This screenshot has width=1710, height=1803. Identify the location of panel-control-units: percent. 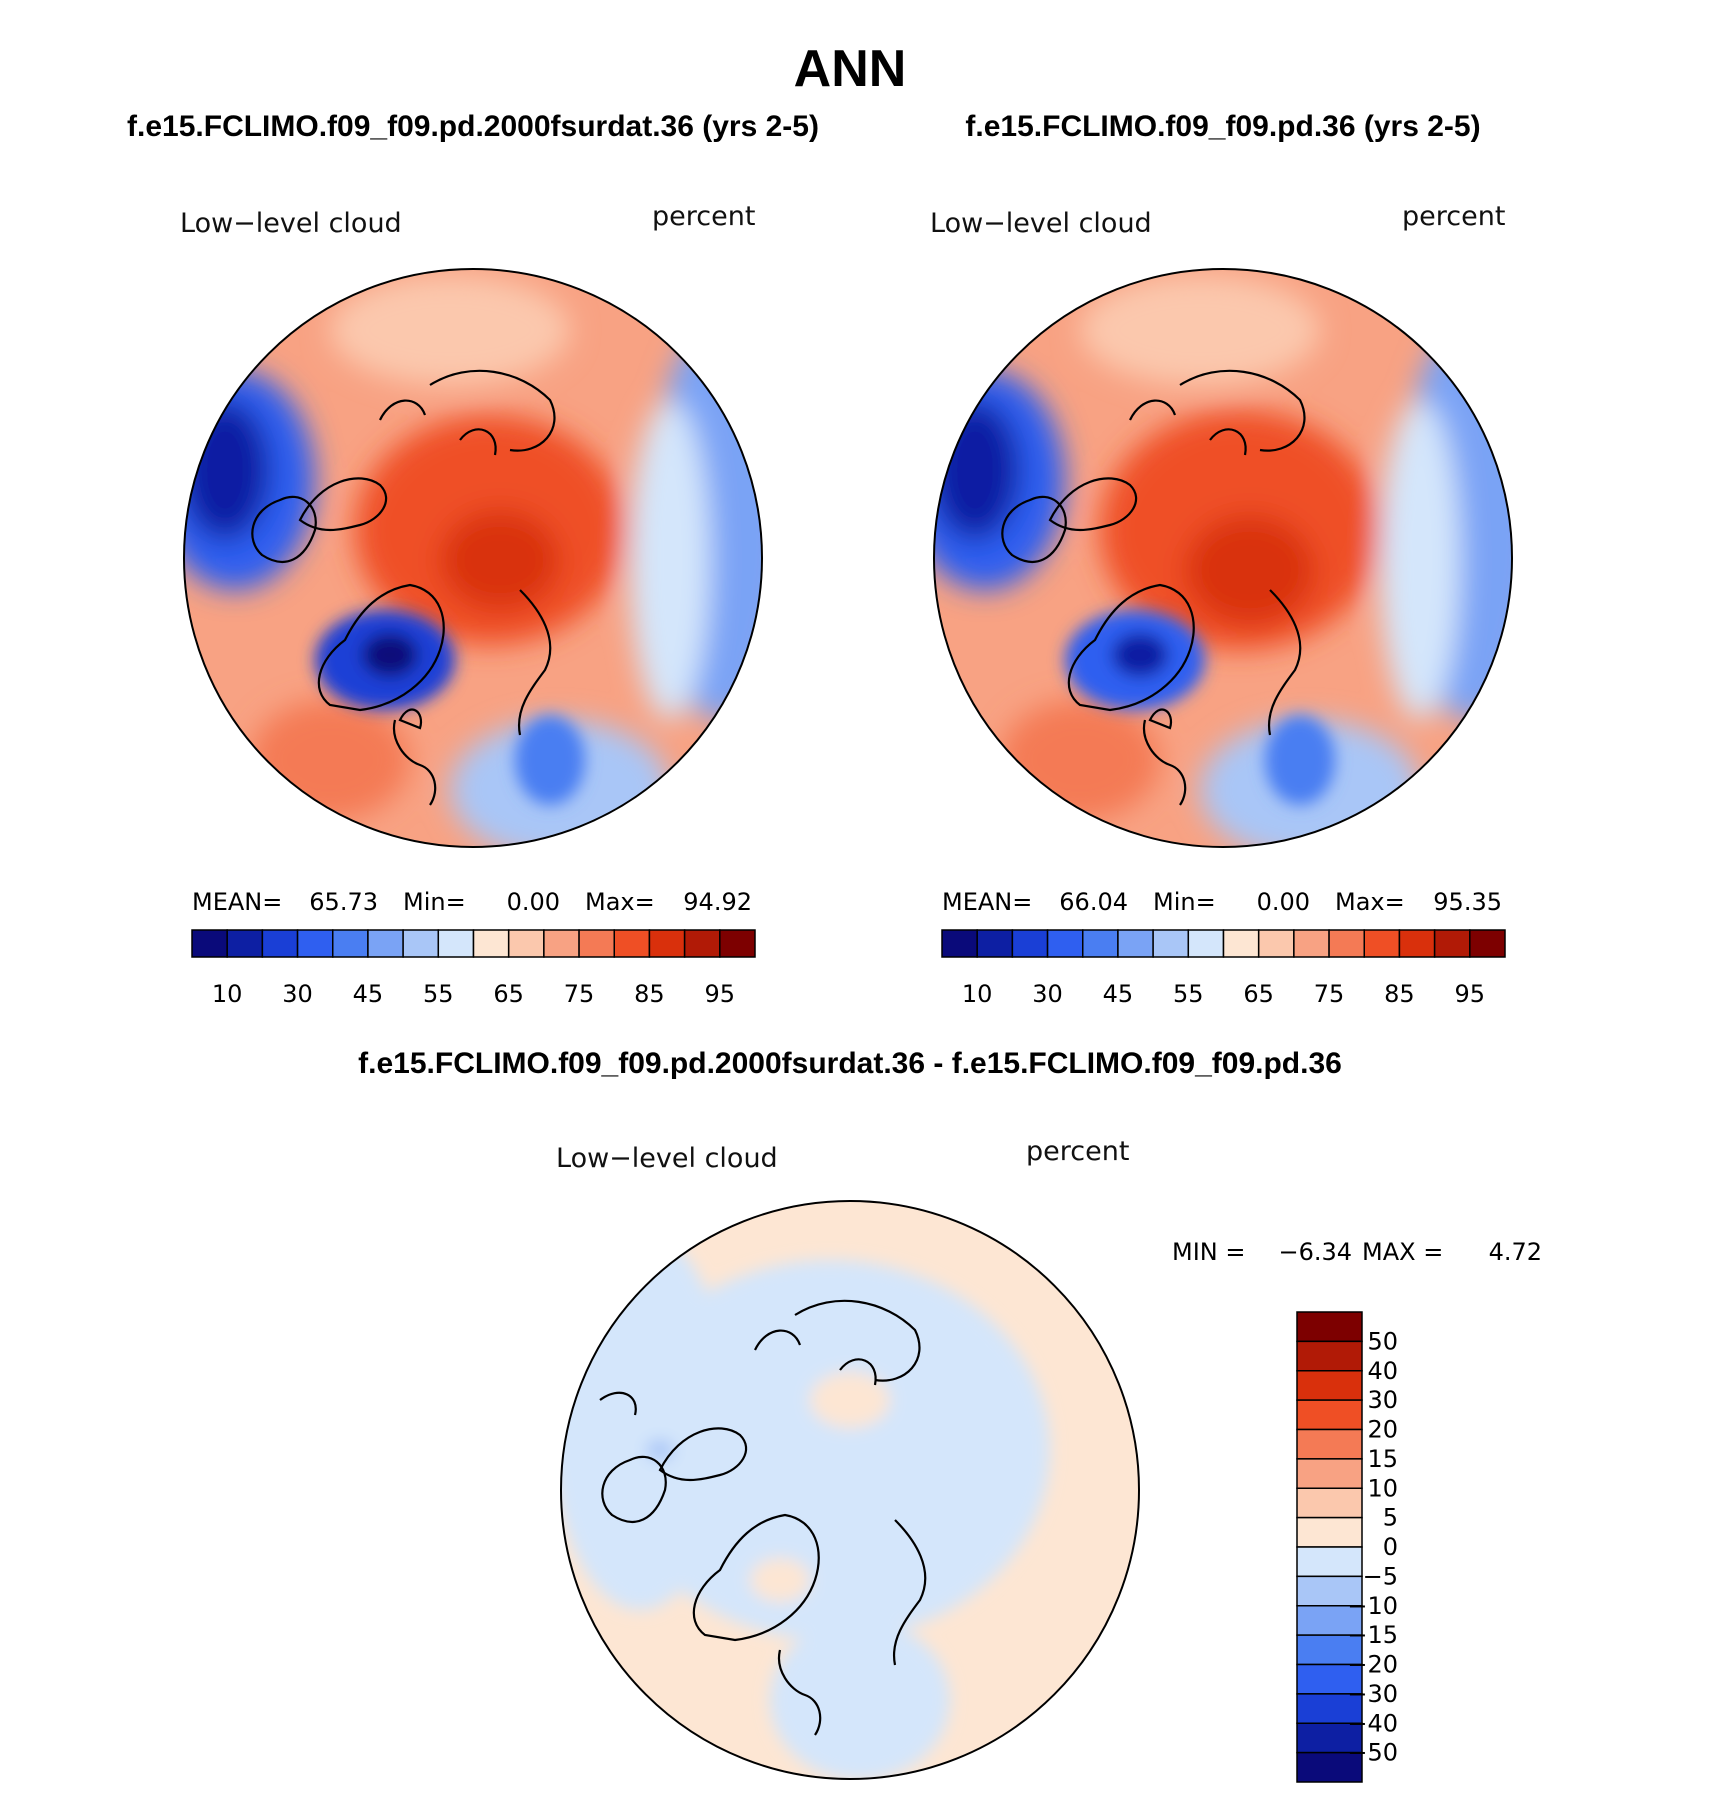
(1453, 216).